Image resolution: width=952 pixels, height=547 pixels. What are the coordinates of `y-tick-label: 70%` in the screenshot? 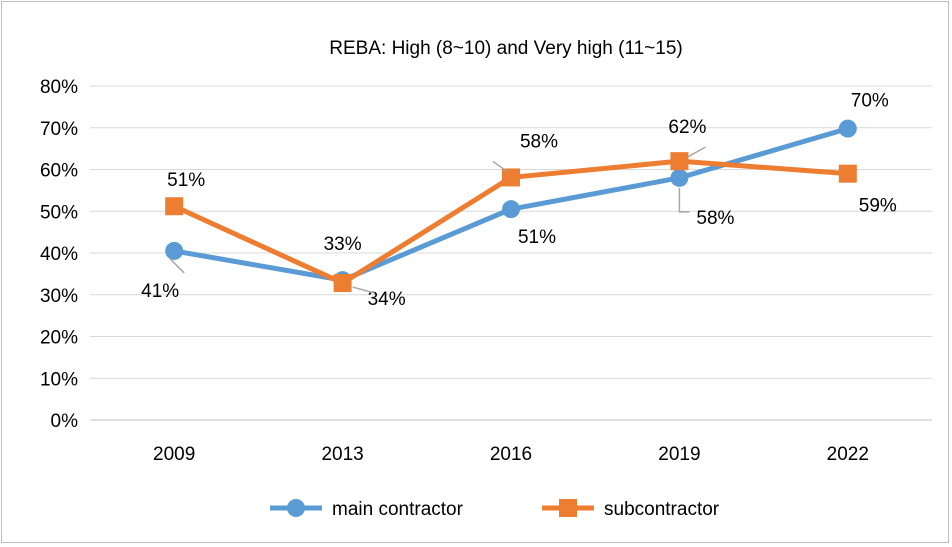 It's located at (59, 129).